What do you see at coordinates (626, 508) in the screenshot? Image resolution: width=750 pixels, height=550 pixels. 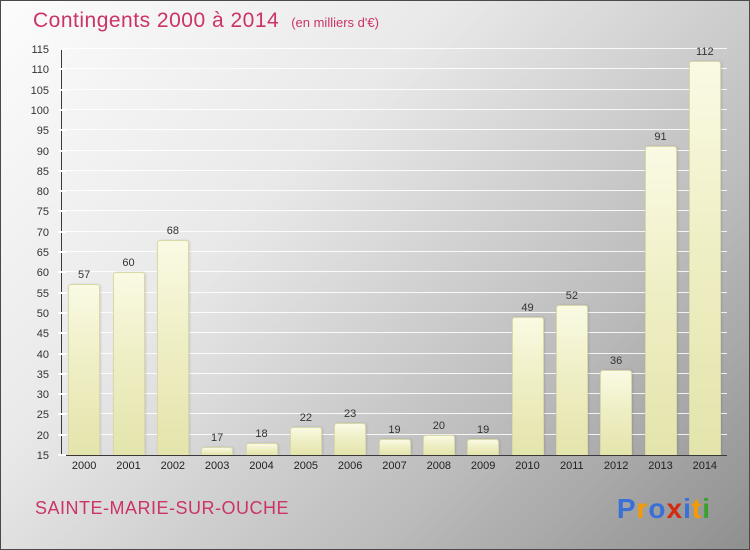 I see `logo-letter: P` at bounding box center [626, 508].